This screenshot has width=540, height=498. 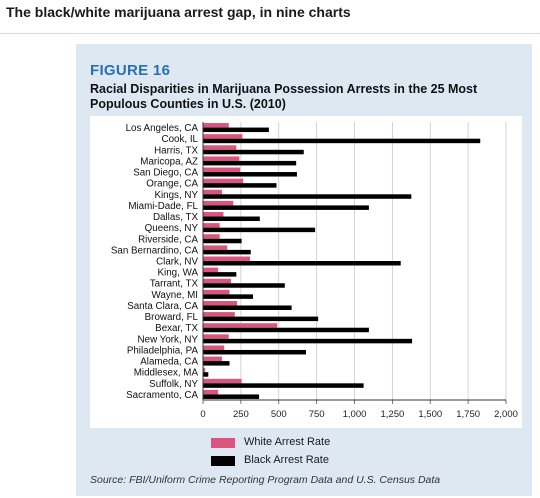 I want to click on category-label: New York, NY, so click(x=168, y=339).